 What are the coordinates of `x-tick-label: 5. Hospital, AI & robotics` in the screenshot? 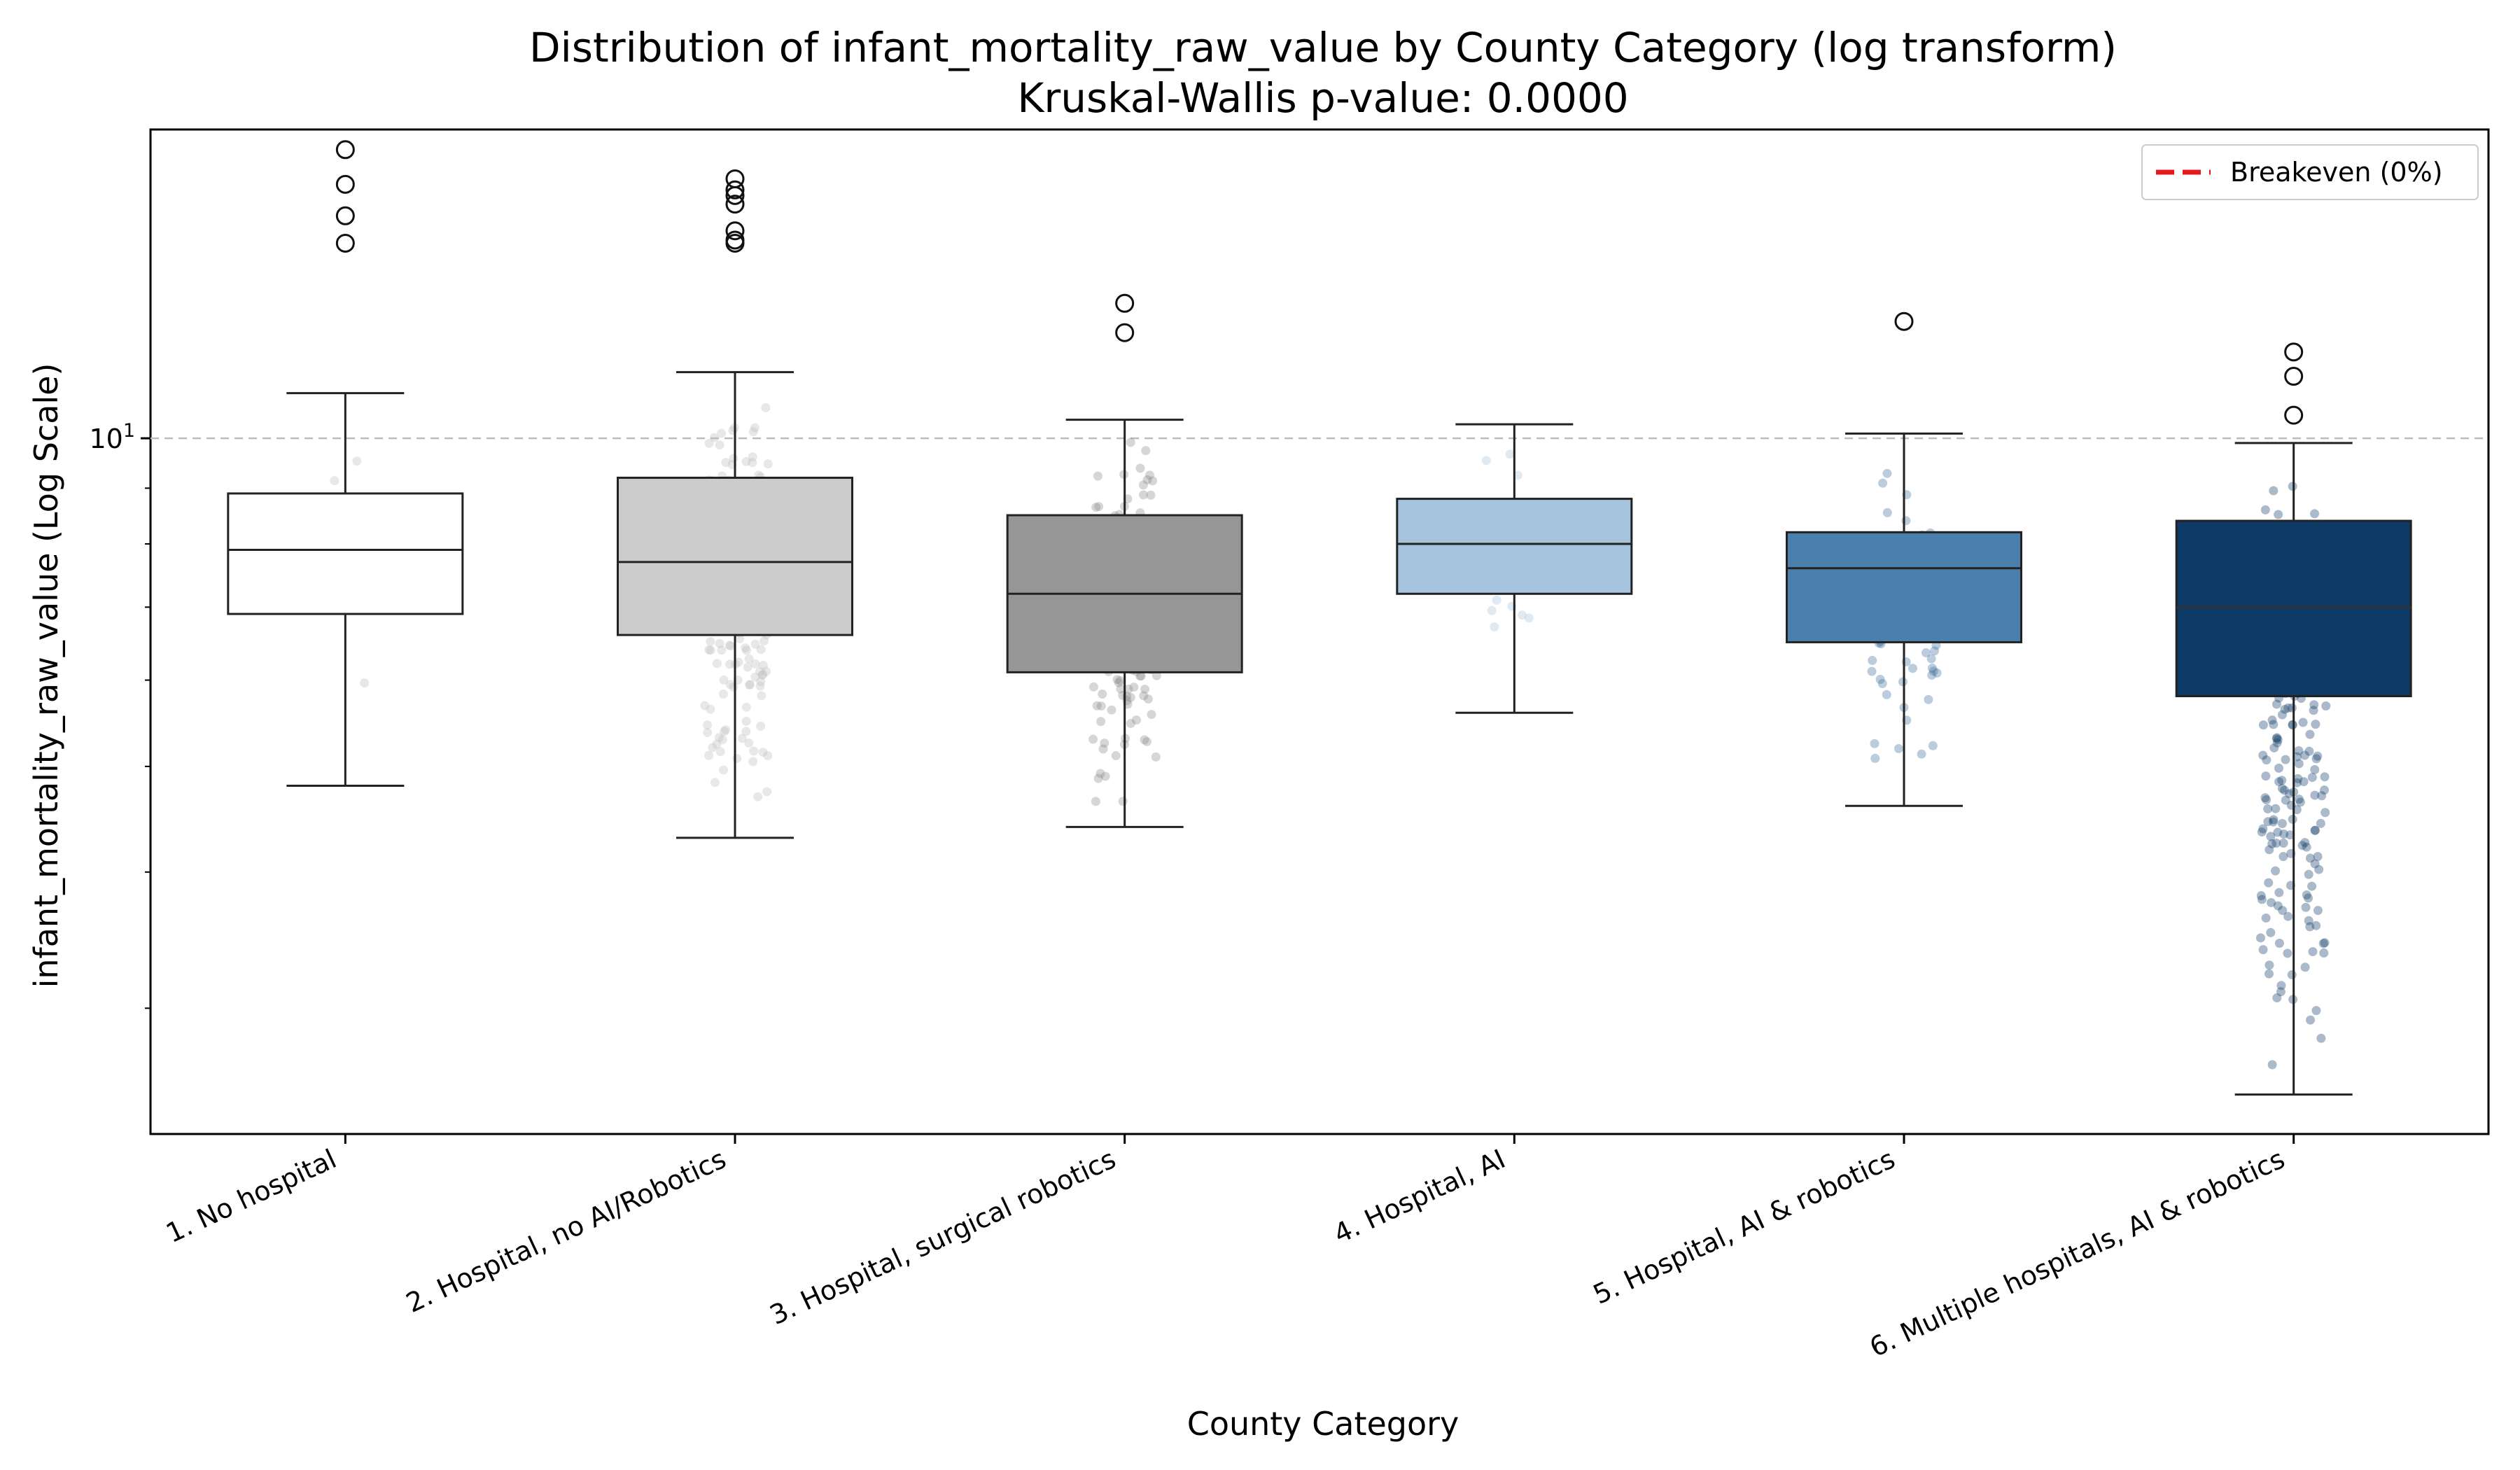 It's located at (1744, 1226).